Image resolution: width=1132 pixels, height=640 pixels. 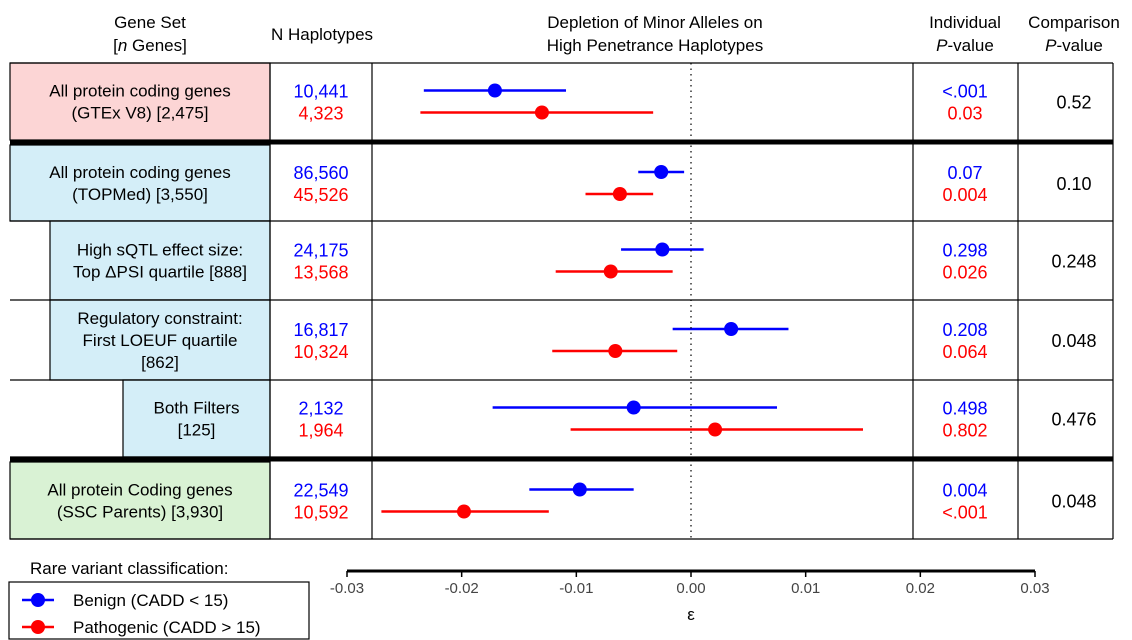 What do you see at coordinates (964, 409) in the screenshot?
I see `pvalue-benign: 0.498` at bounding box center [964, 409].